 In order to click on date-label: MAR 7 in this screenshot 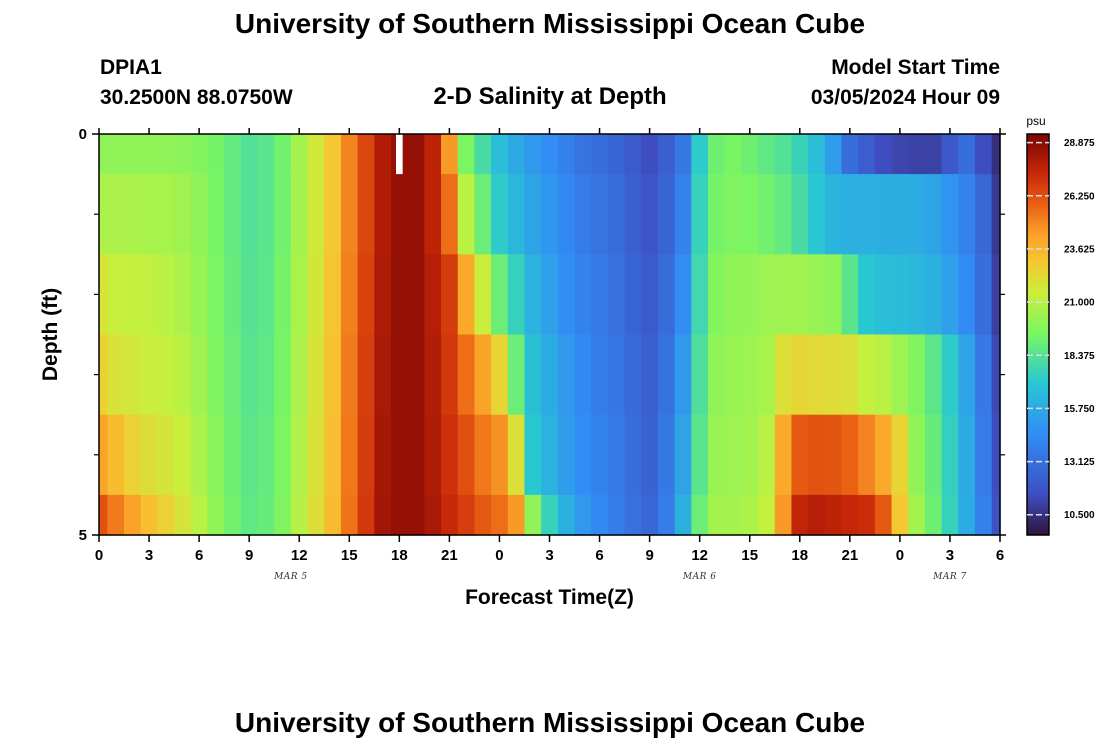, I will do `click(949, 577)`.